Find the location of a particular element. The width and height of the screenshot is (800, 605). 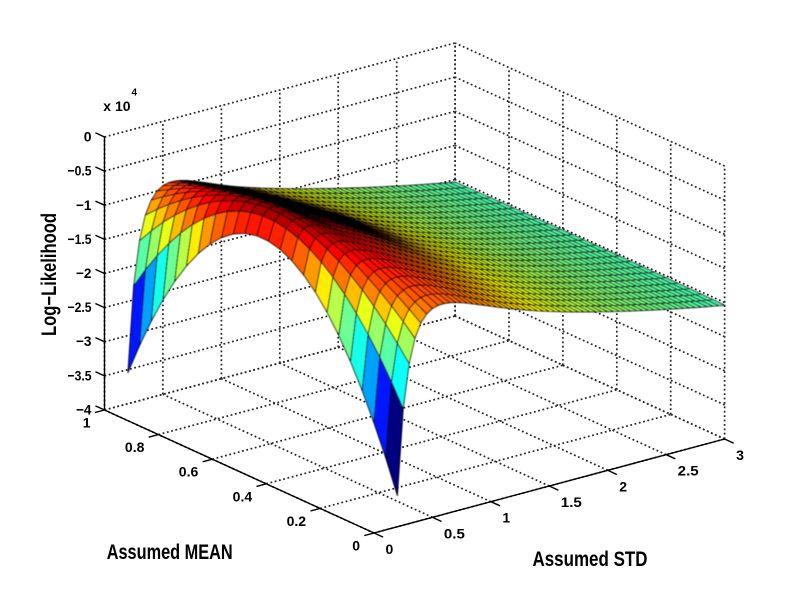

svg-text: −0.5 is located at coordinates (80, 171).